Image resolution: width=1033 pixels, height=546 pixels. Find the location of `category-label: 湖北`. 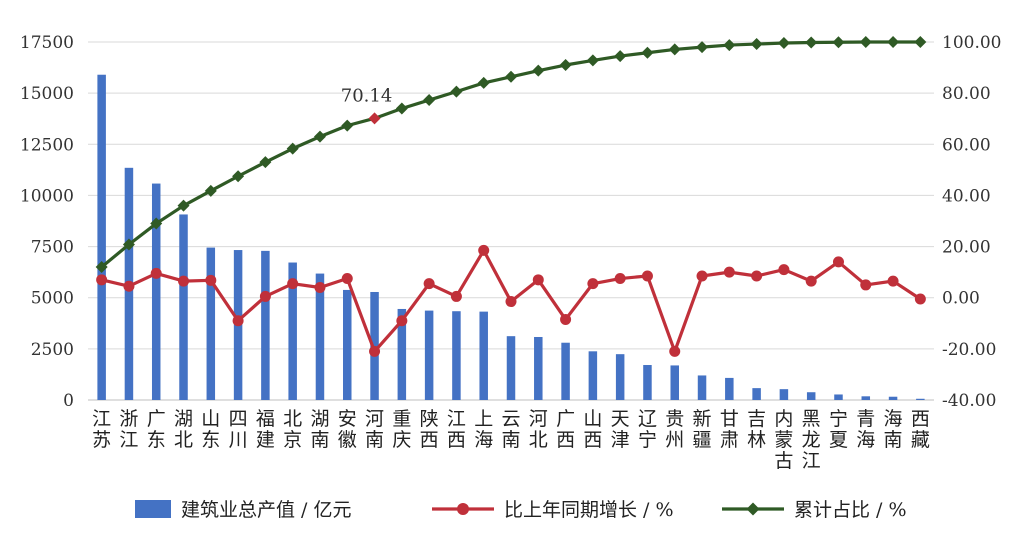

category-label: 湖北 is located at coordinates (183, 429).